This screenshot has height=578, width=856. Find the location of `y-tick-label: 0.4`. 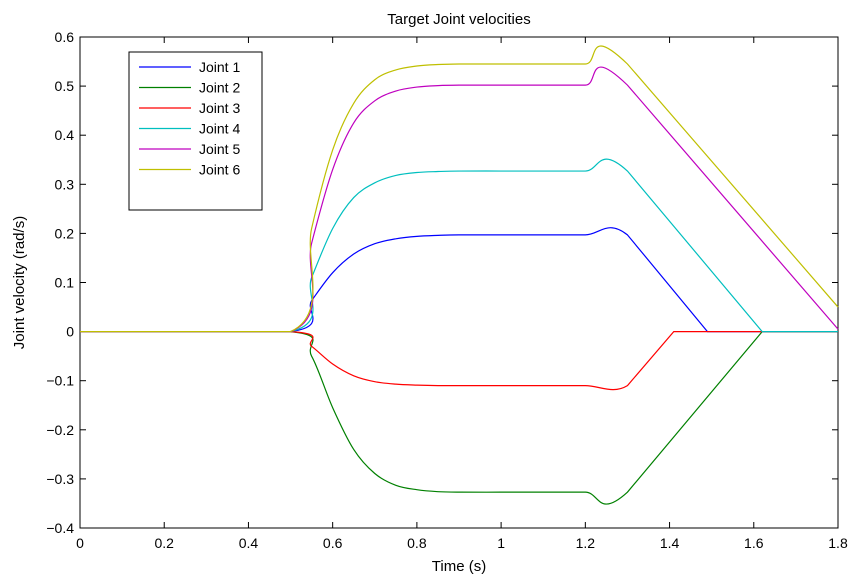

y-tick-label: 0.4 is located at coordinates (65, 135).